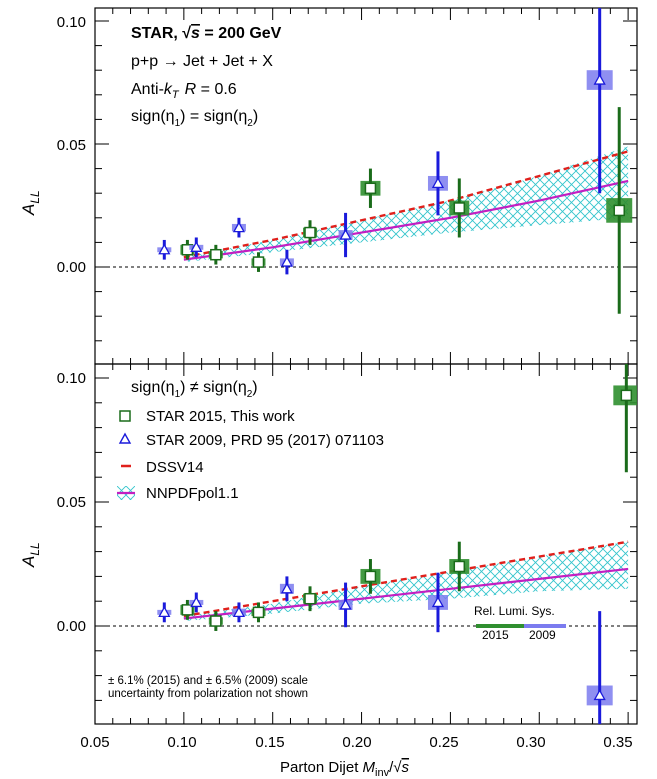 The image size is (657, 779). I want to click on lumi-sys-2015-label: 2015, so click(495, 635).